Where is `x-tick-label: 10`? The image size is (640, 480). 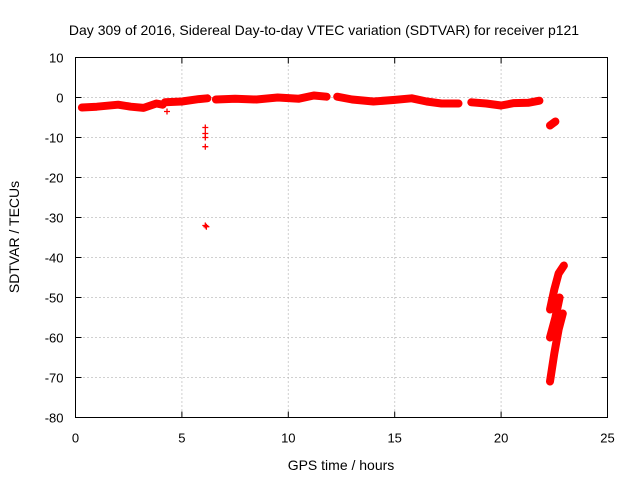
x-tick-label: 10 is located at coordinates (288, 438).